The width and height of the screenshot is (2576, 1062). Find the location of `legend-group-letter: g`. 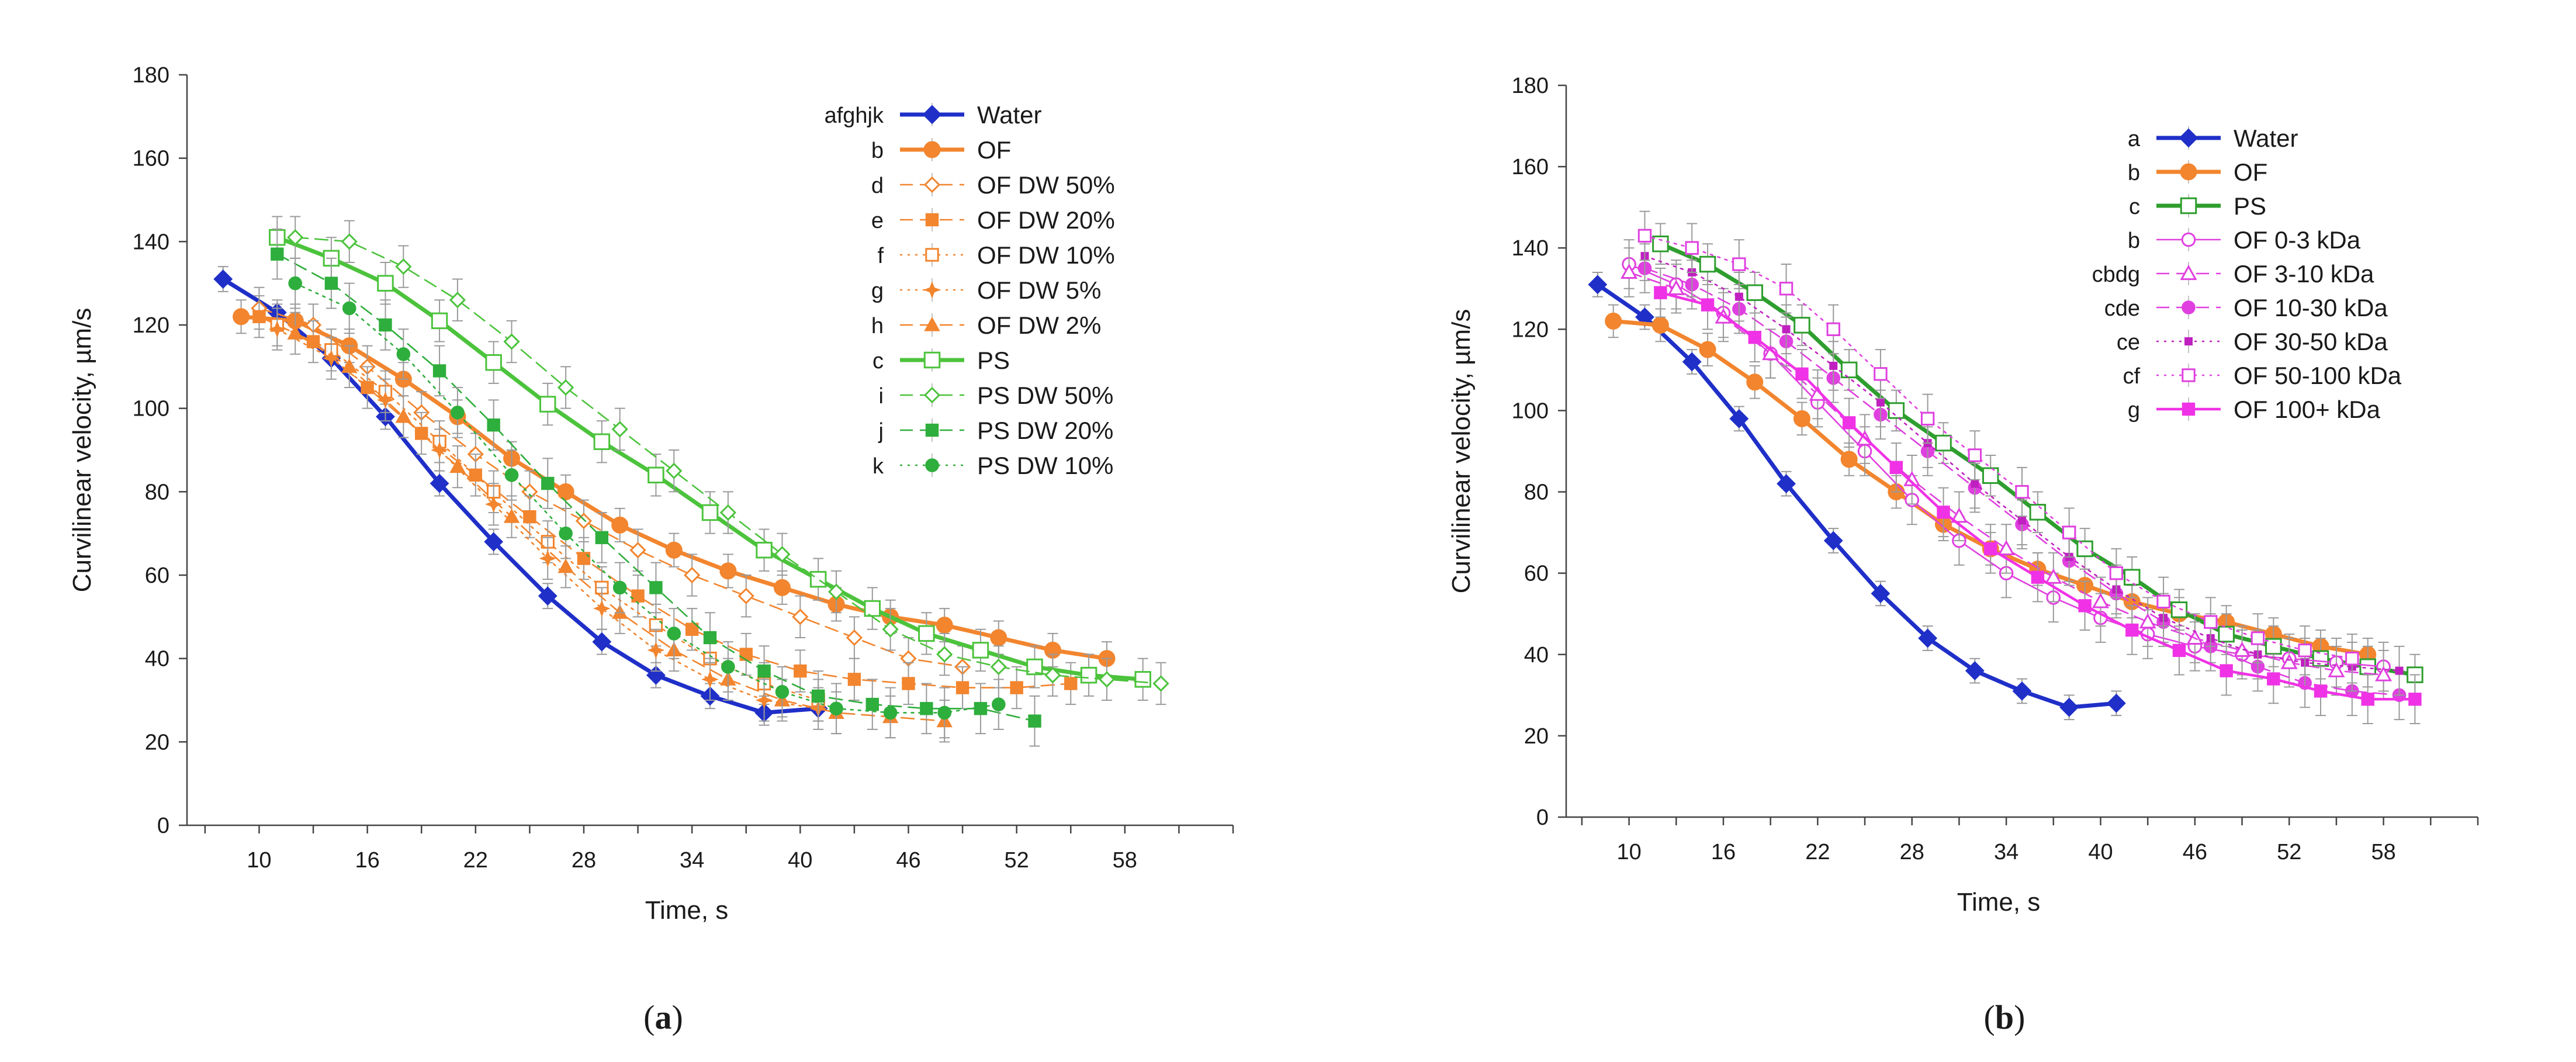

legend-group-letter: g is located at coordinates (878, 291).